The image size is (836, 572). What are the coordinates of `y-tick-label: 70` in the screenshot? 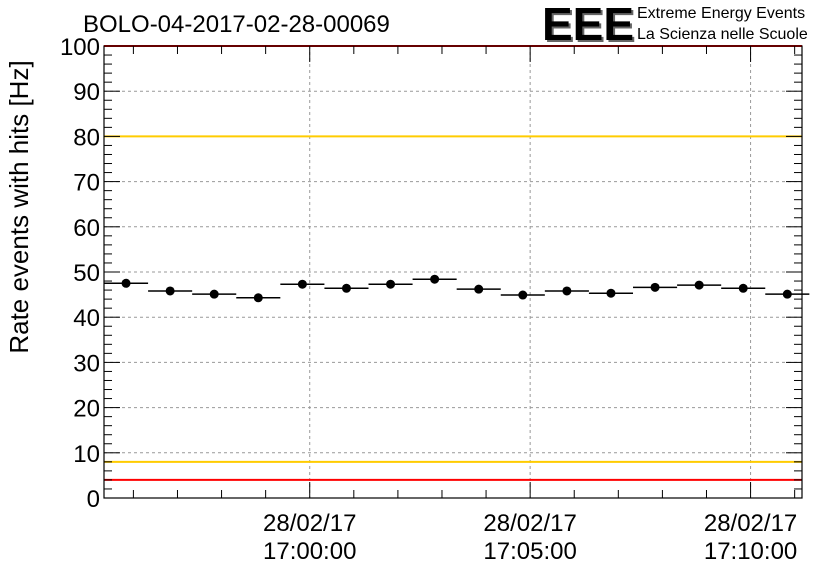 It's located at (86, 183).